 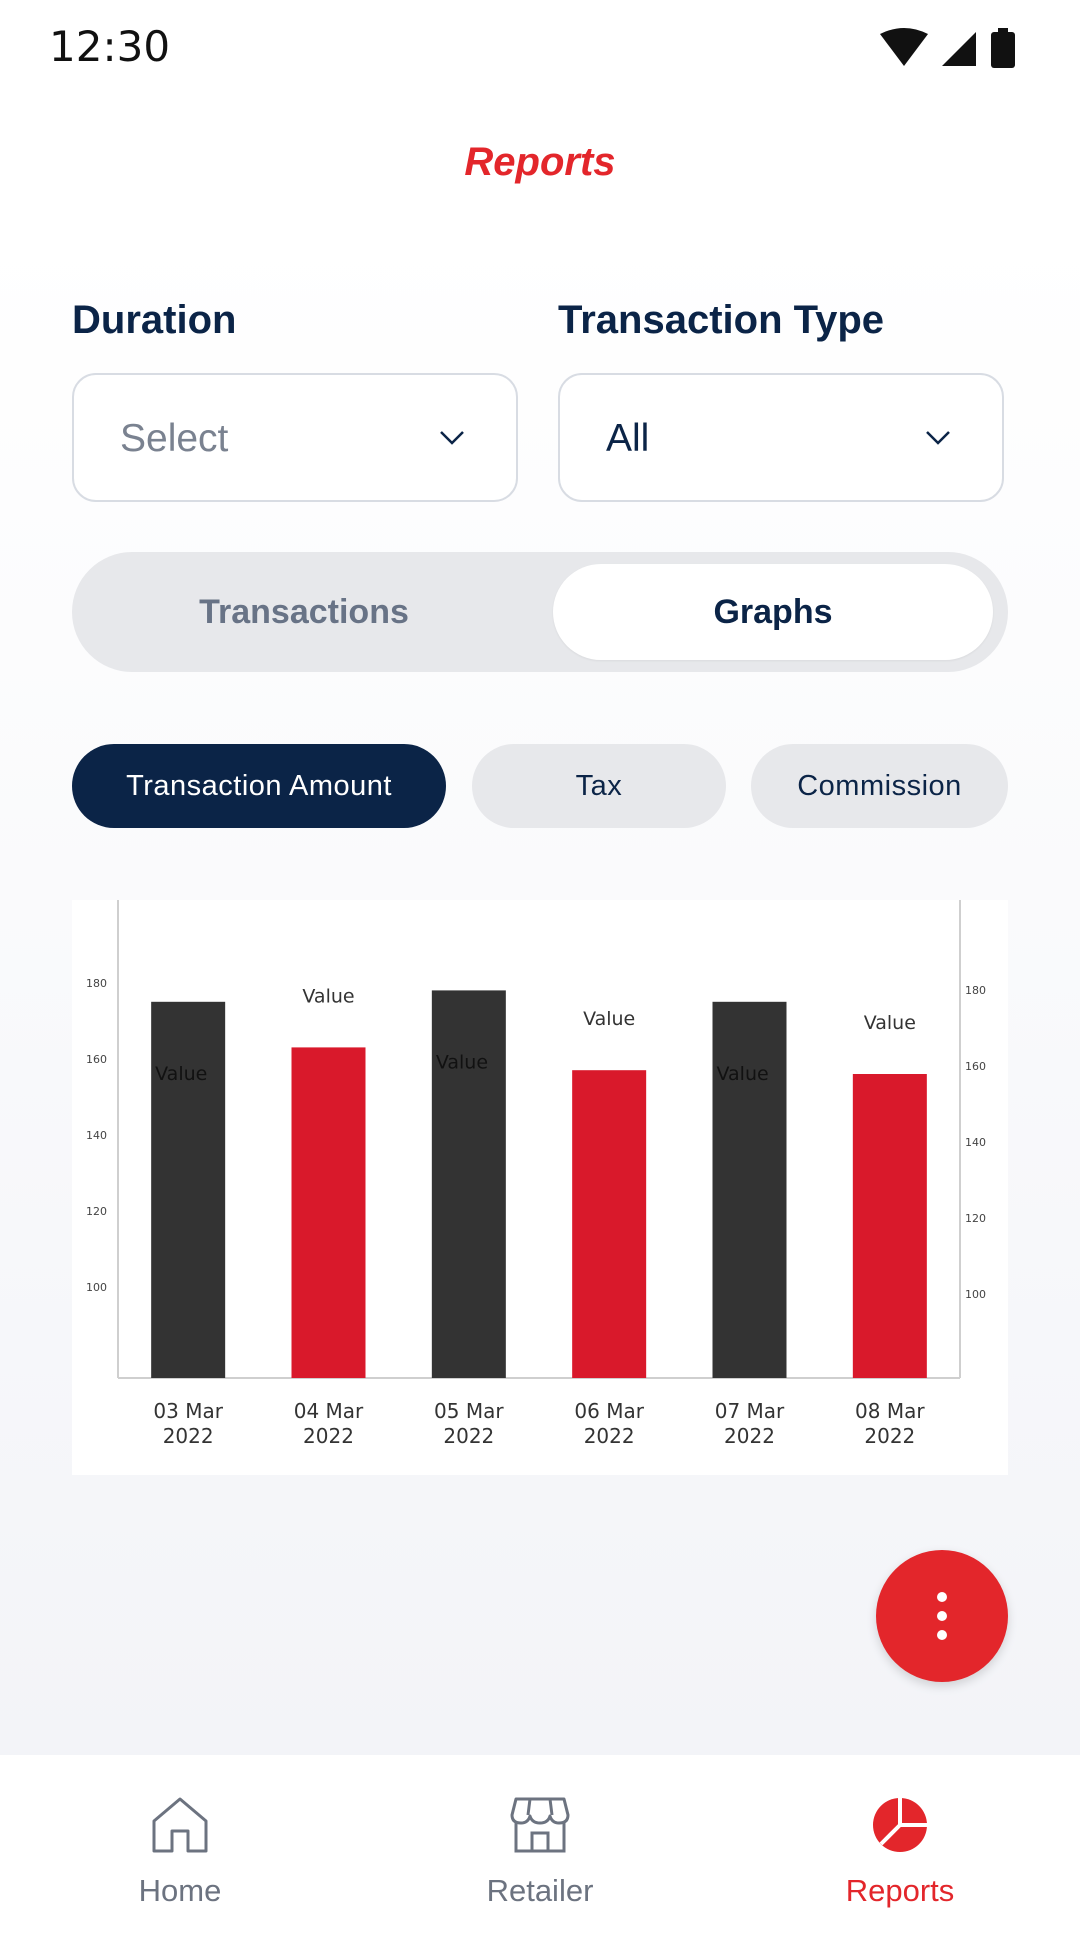 What do you see at coordinates (904, 47) in the screenshot?
I see `wifi-icon` at bounding box center [904, 47].